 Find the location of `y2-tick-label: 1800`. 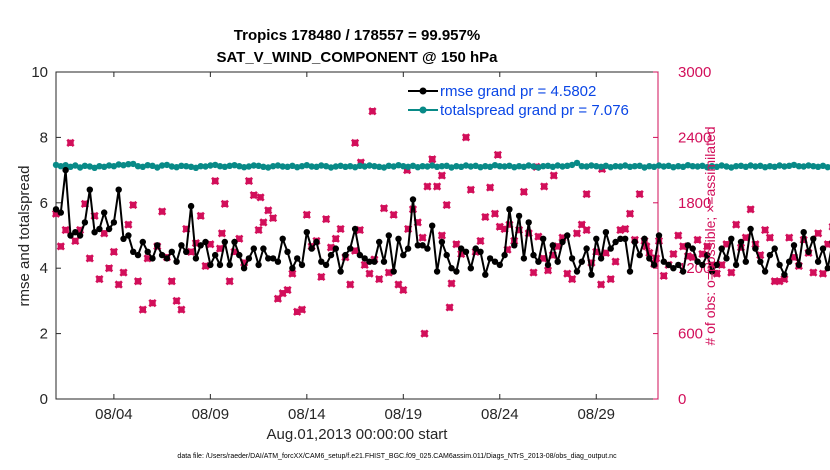

y2-tick-label: 1800 is located at coordinates (694, 203).